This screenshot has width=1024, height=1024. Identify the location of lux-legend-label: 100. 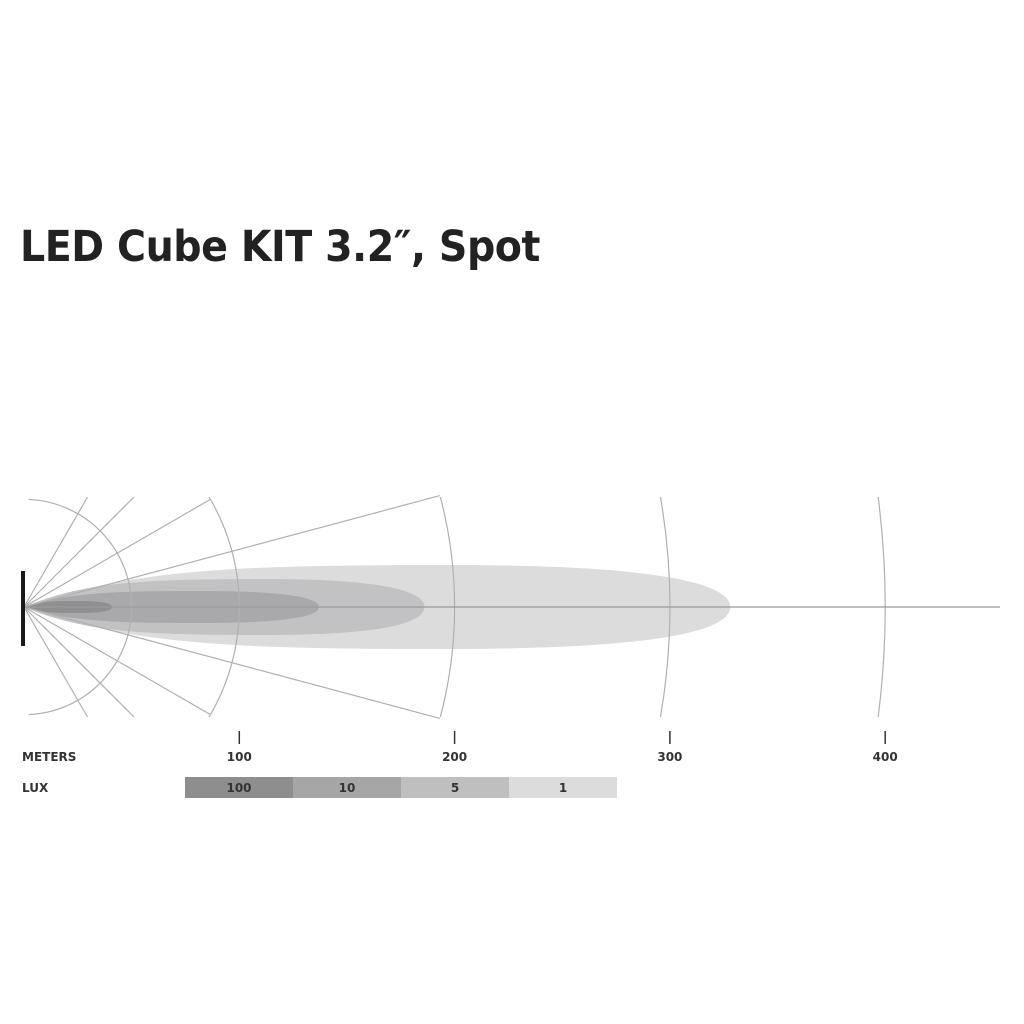
(238, 788).